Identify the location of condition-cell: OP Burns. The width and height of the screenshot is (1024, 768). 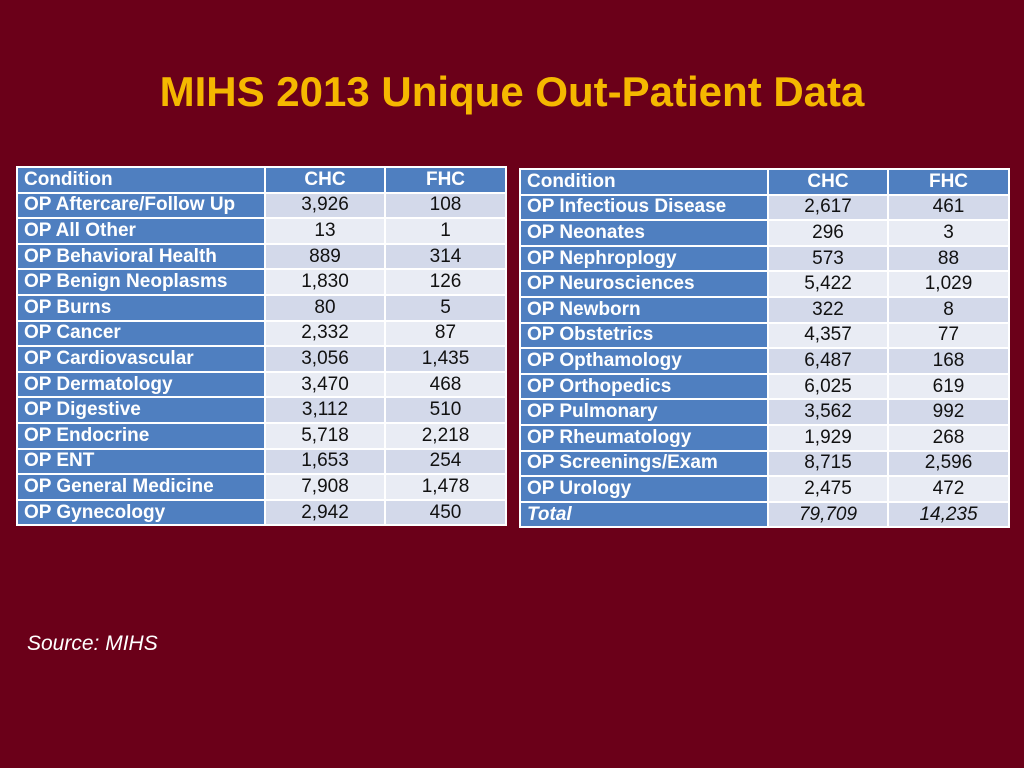
(141, 307).